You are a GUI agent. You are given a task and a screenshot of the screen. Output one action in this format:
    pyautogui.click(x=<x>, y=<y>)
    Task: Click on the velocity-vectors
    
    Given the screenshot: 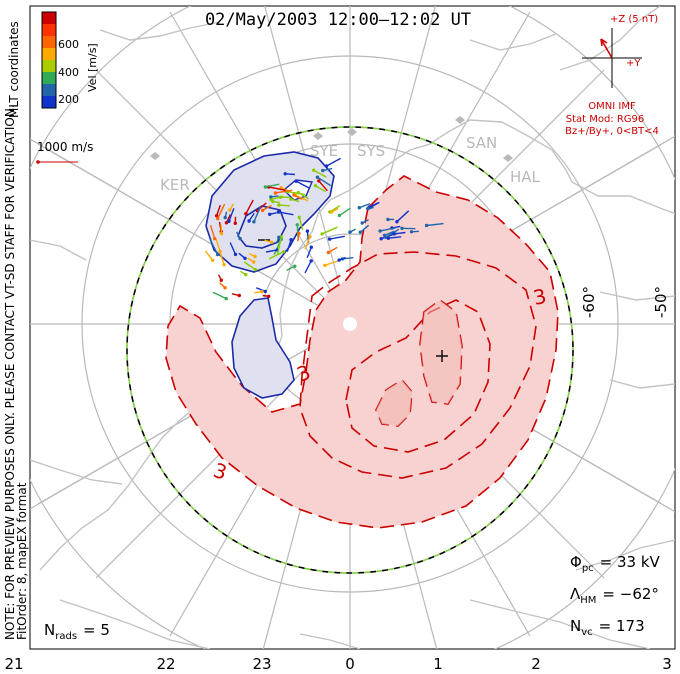 What is the action you would take?
    pyautogui.click(x=324, y=229)
    